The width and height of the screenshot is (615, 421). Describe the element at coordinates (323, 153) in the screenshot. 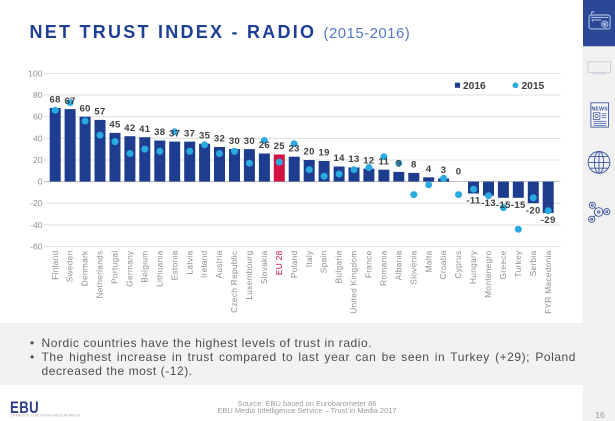

I see `svg-text: 19` at that location.